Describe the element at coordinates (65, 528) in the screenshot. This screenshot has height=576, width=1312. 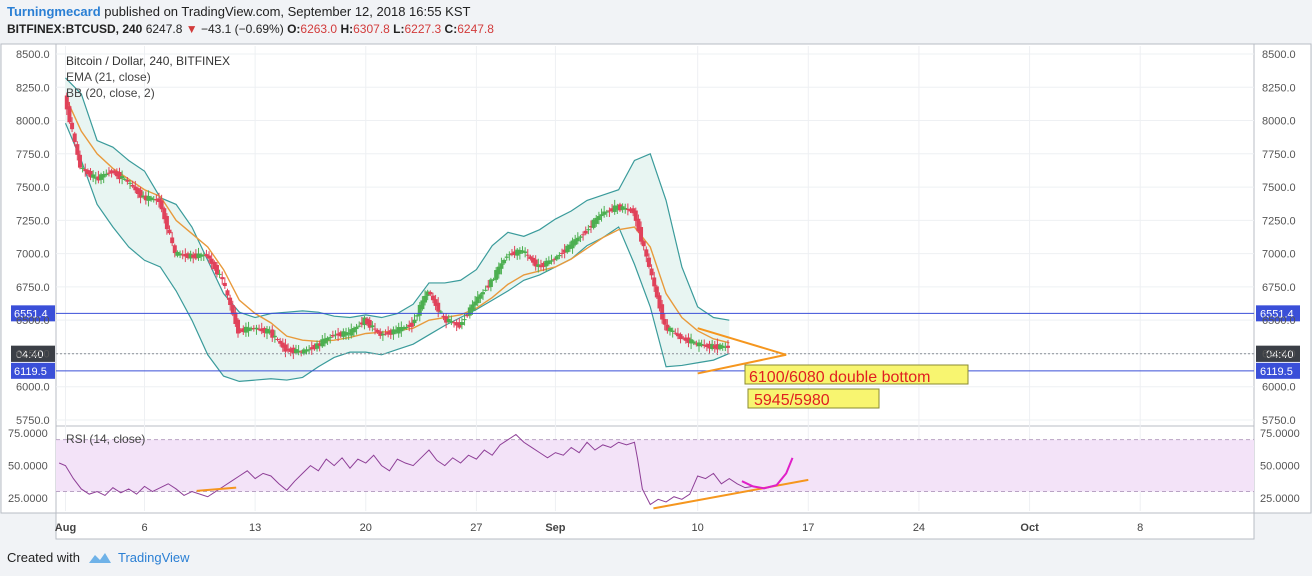
I see `time-tick-label: Aug` at that location.